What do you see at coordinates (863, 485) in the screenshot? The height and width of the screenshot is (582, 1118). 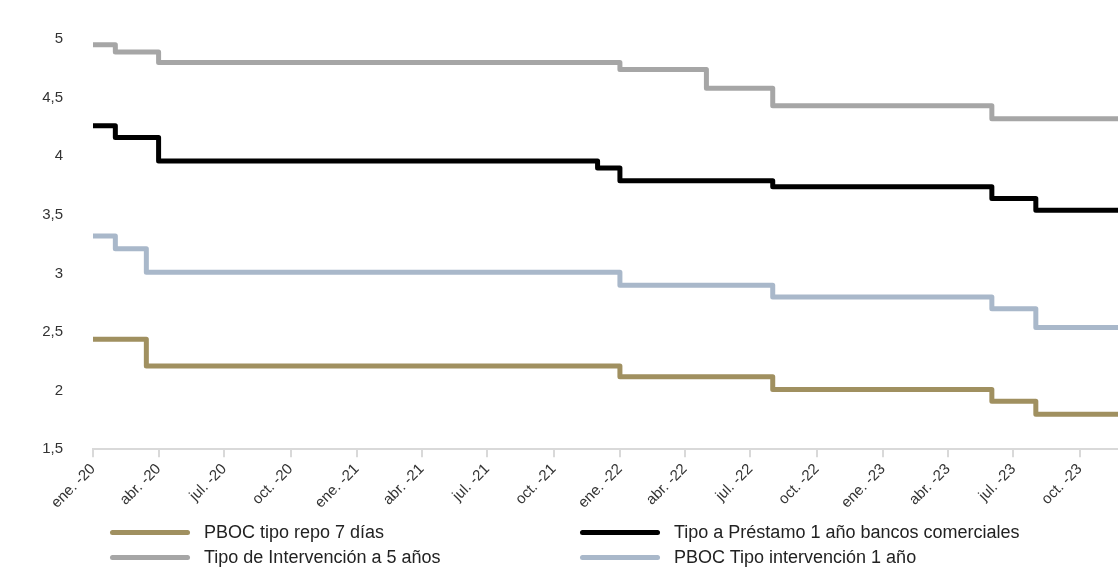 I see `x-tick-label: ene. -23` at bounding box center [863, 485].